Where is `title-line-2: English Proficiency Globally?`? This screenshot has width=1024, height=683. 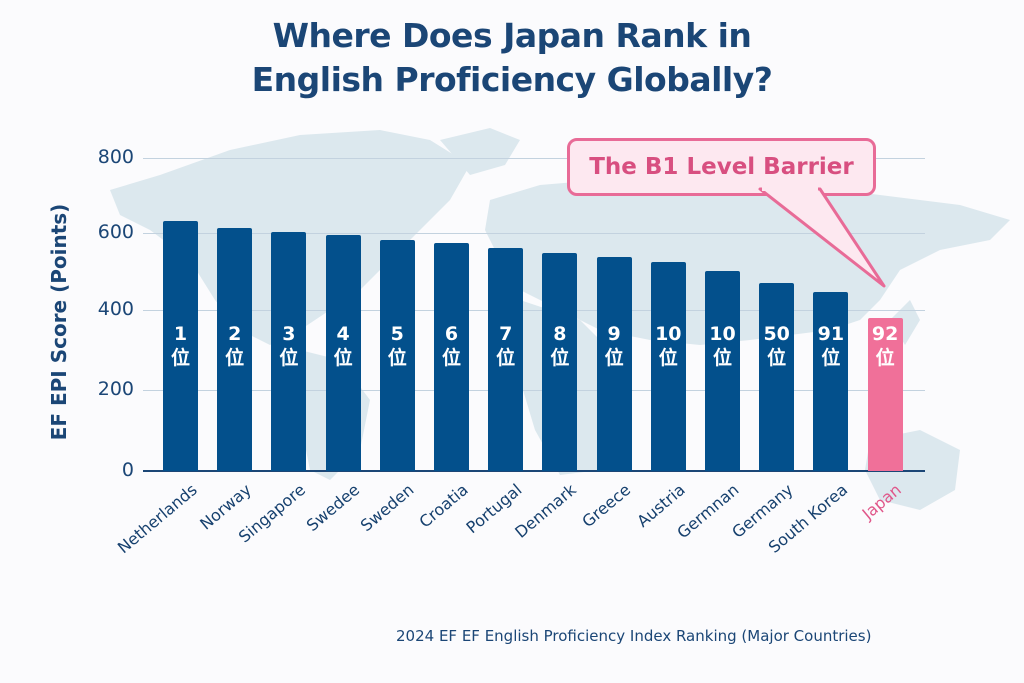
title-line-2: English Proficiency Globally? is located at coordinates (512, 79).